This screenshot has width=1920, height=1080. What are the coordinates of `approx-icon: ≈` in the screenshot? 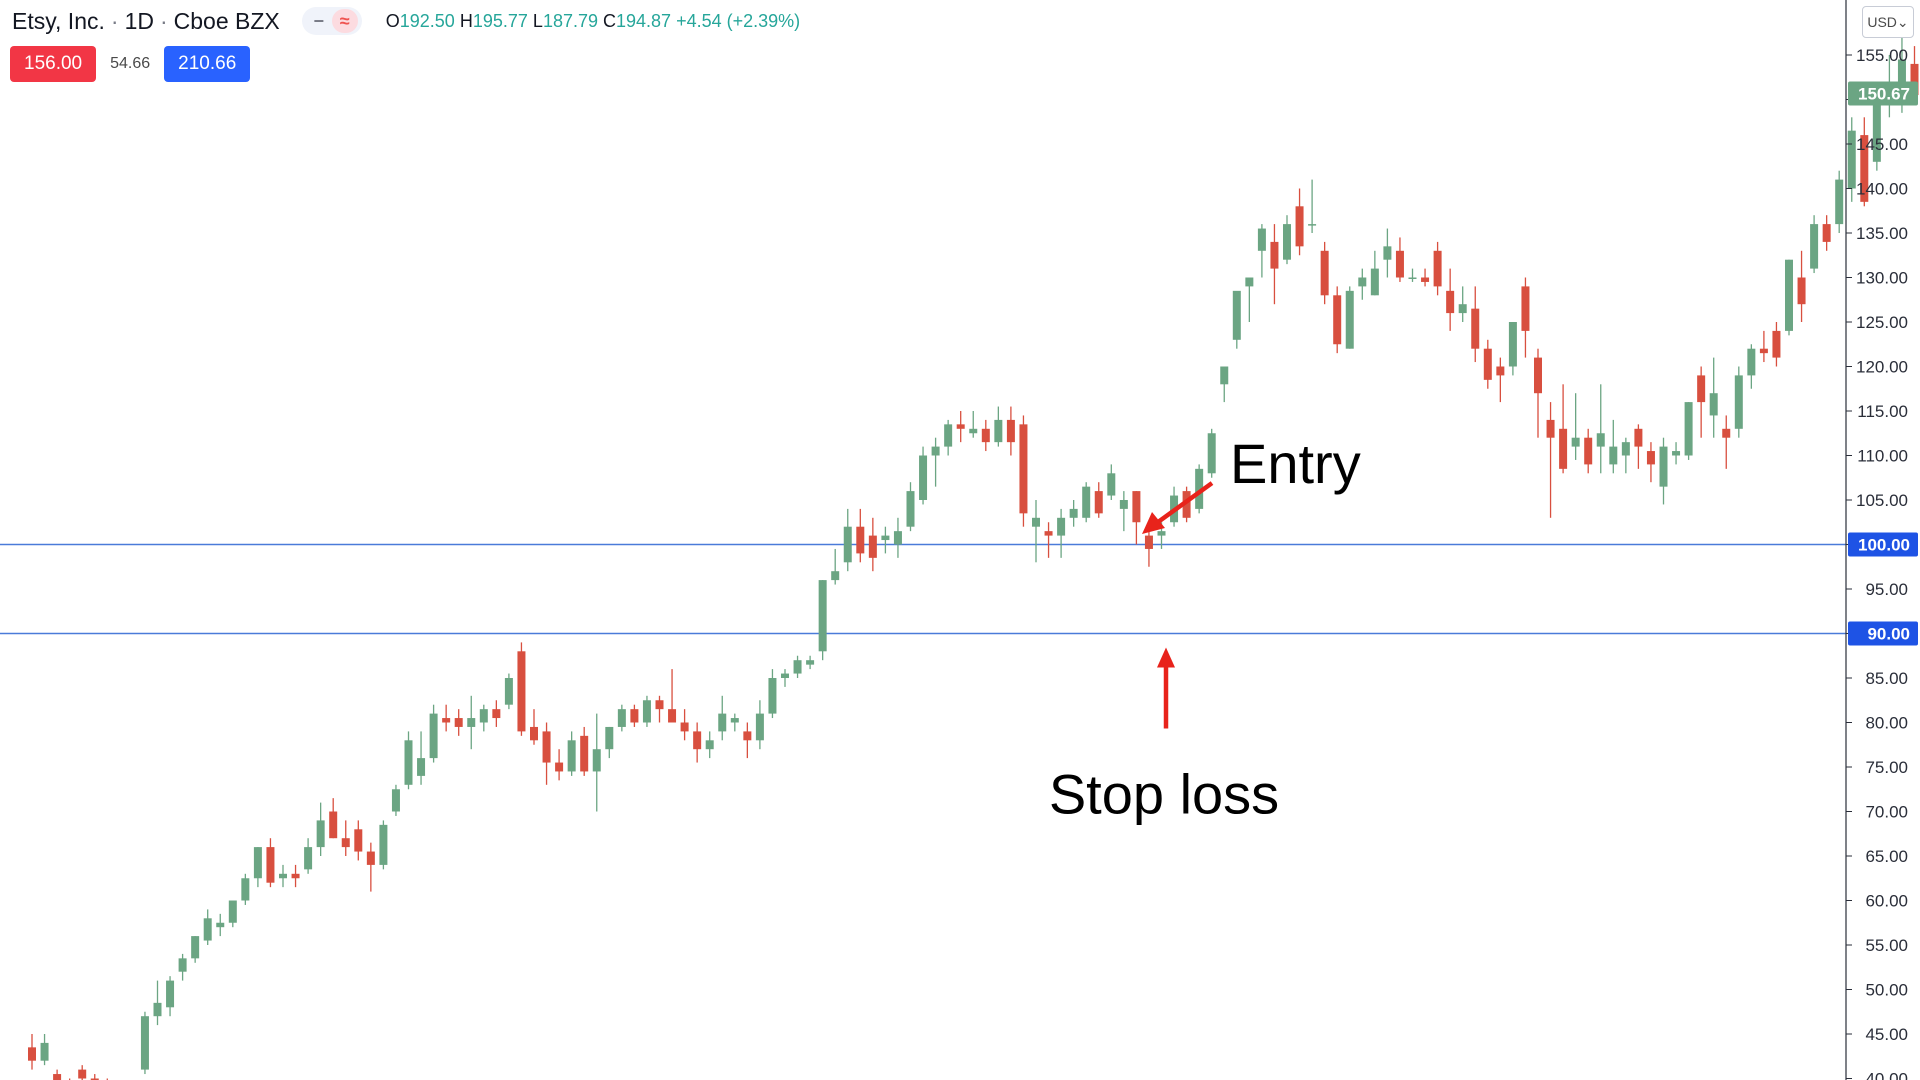 It's located at (344, 21).